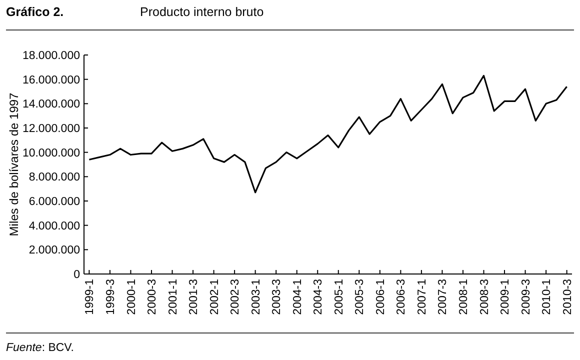  I want to click on x-tick-label: 2001-3, so click(194, 297).